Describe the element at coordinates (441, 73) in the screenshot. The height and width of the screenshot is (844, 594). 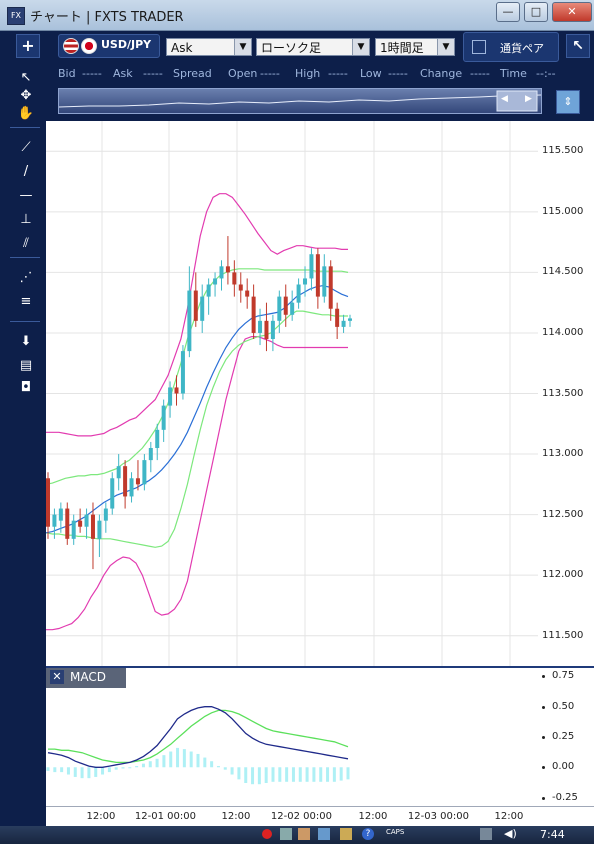
I see `change-label: Change` at that location.